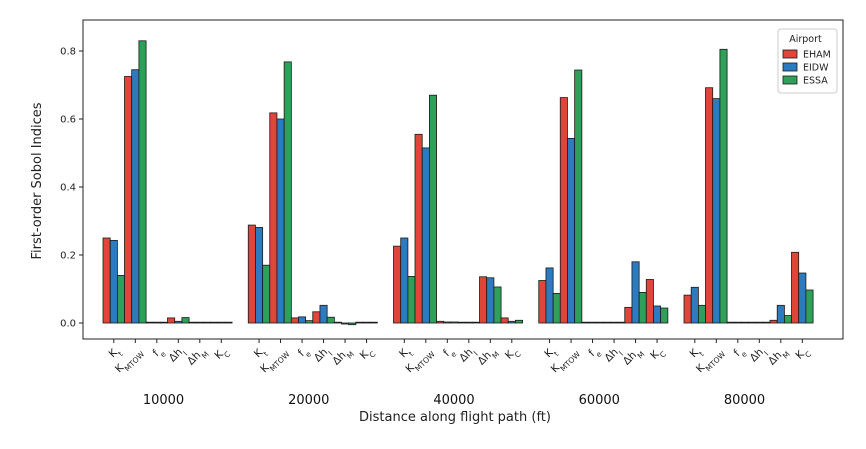  What do you see at coordinates (308, 400) in the screenshot?
I see `group-label: 20000` at bounding box center [308, 400].